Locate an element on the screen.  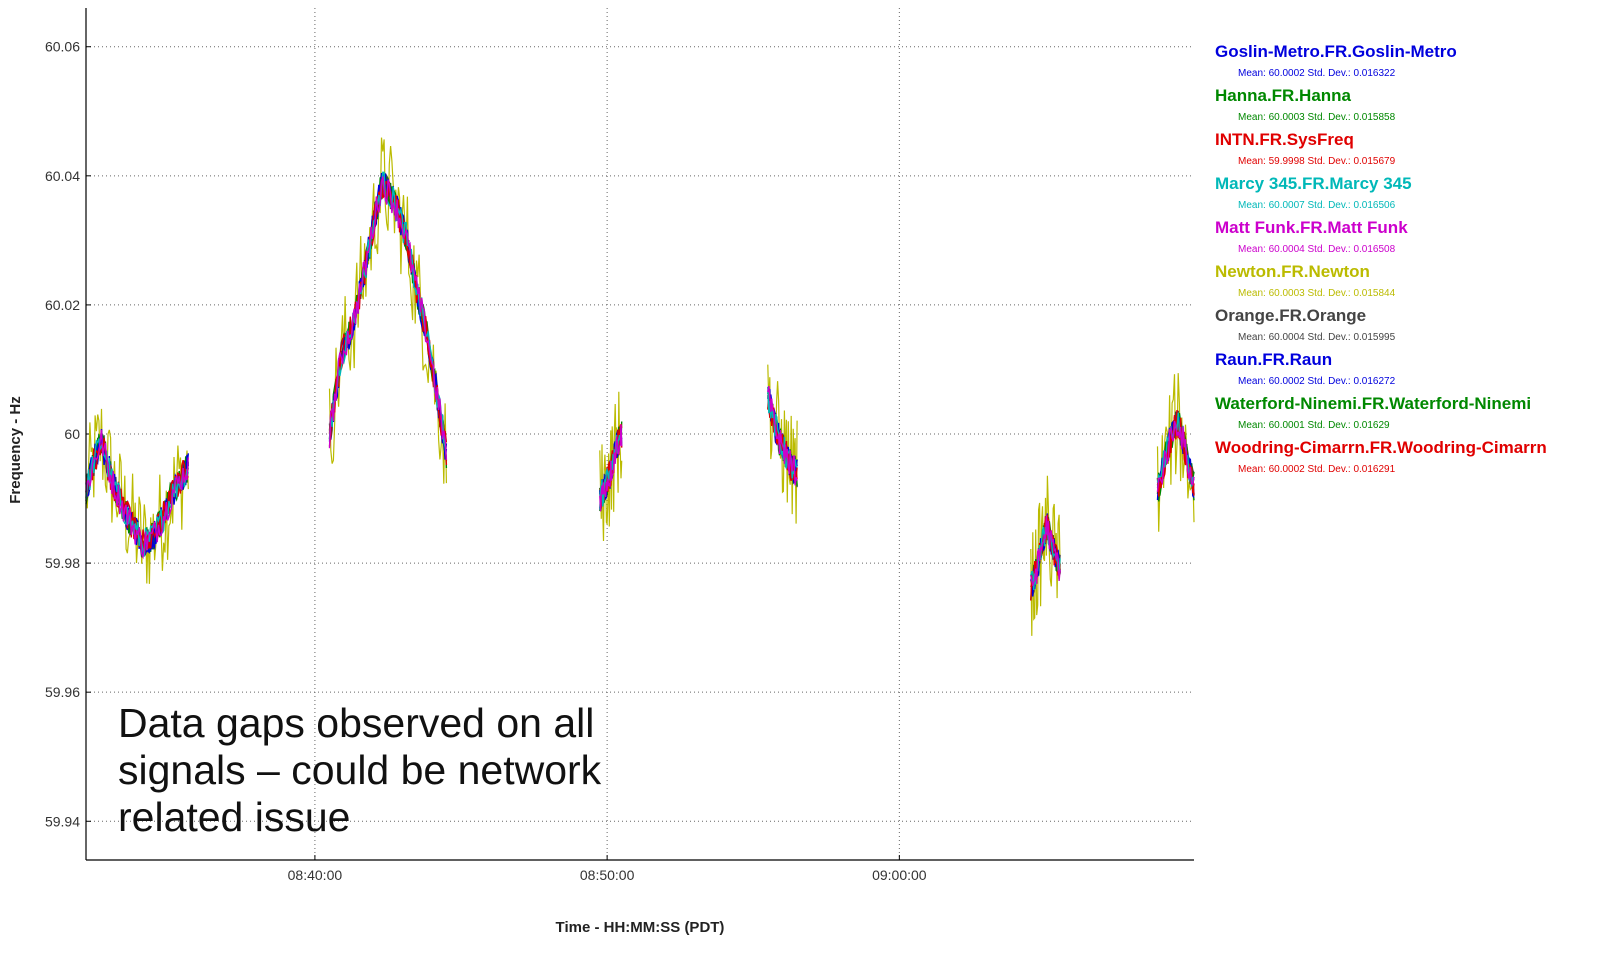
annotation-line: signals – could be network is located at coordinates (360, 770).